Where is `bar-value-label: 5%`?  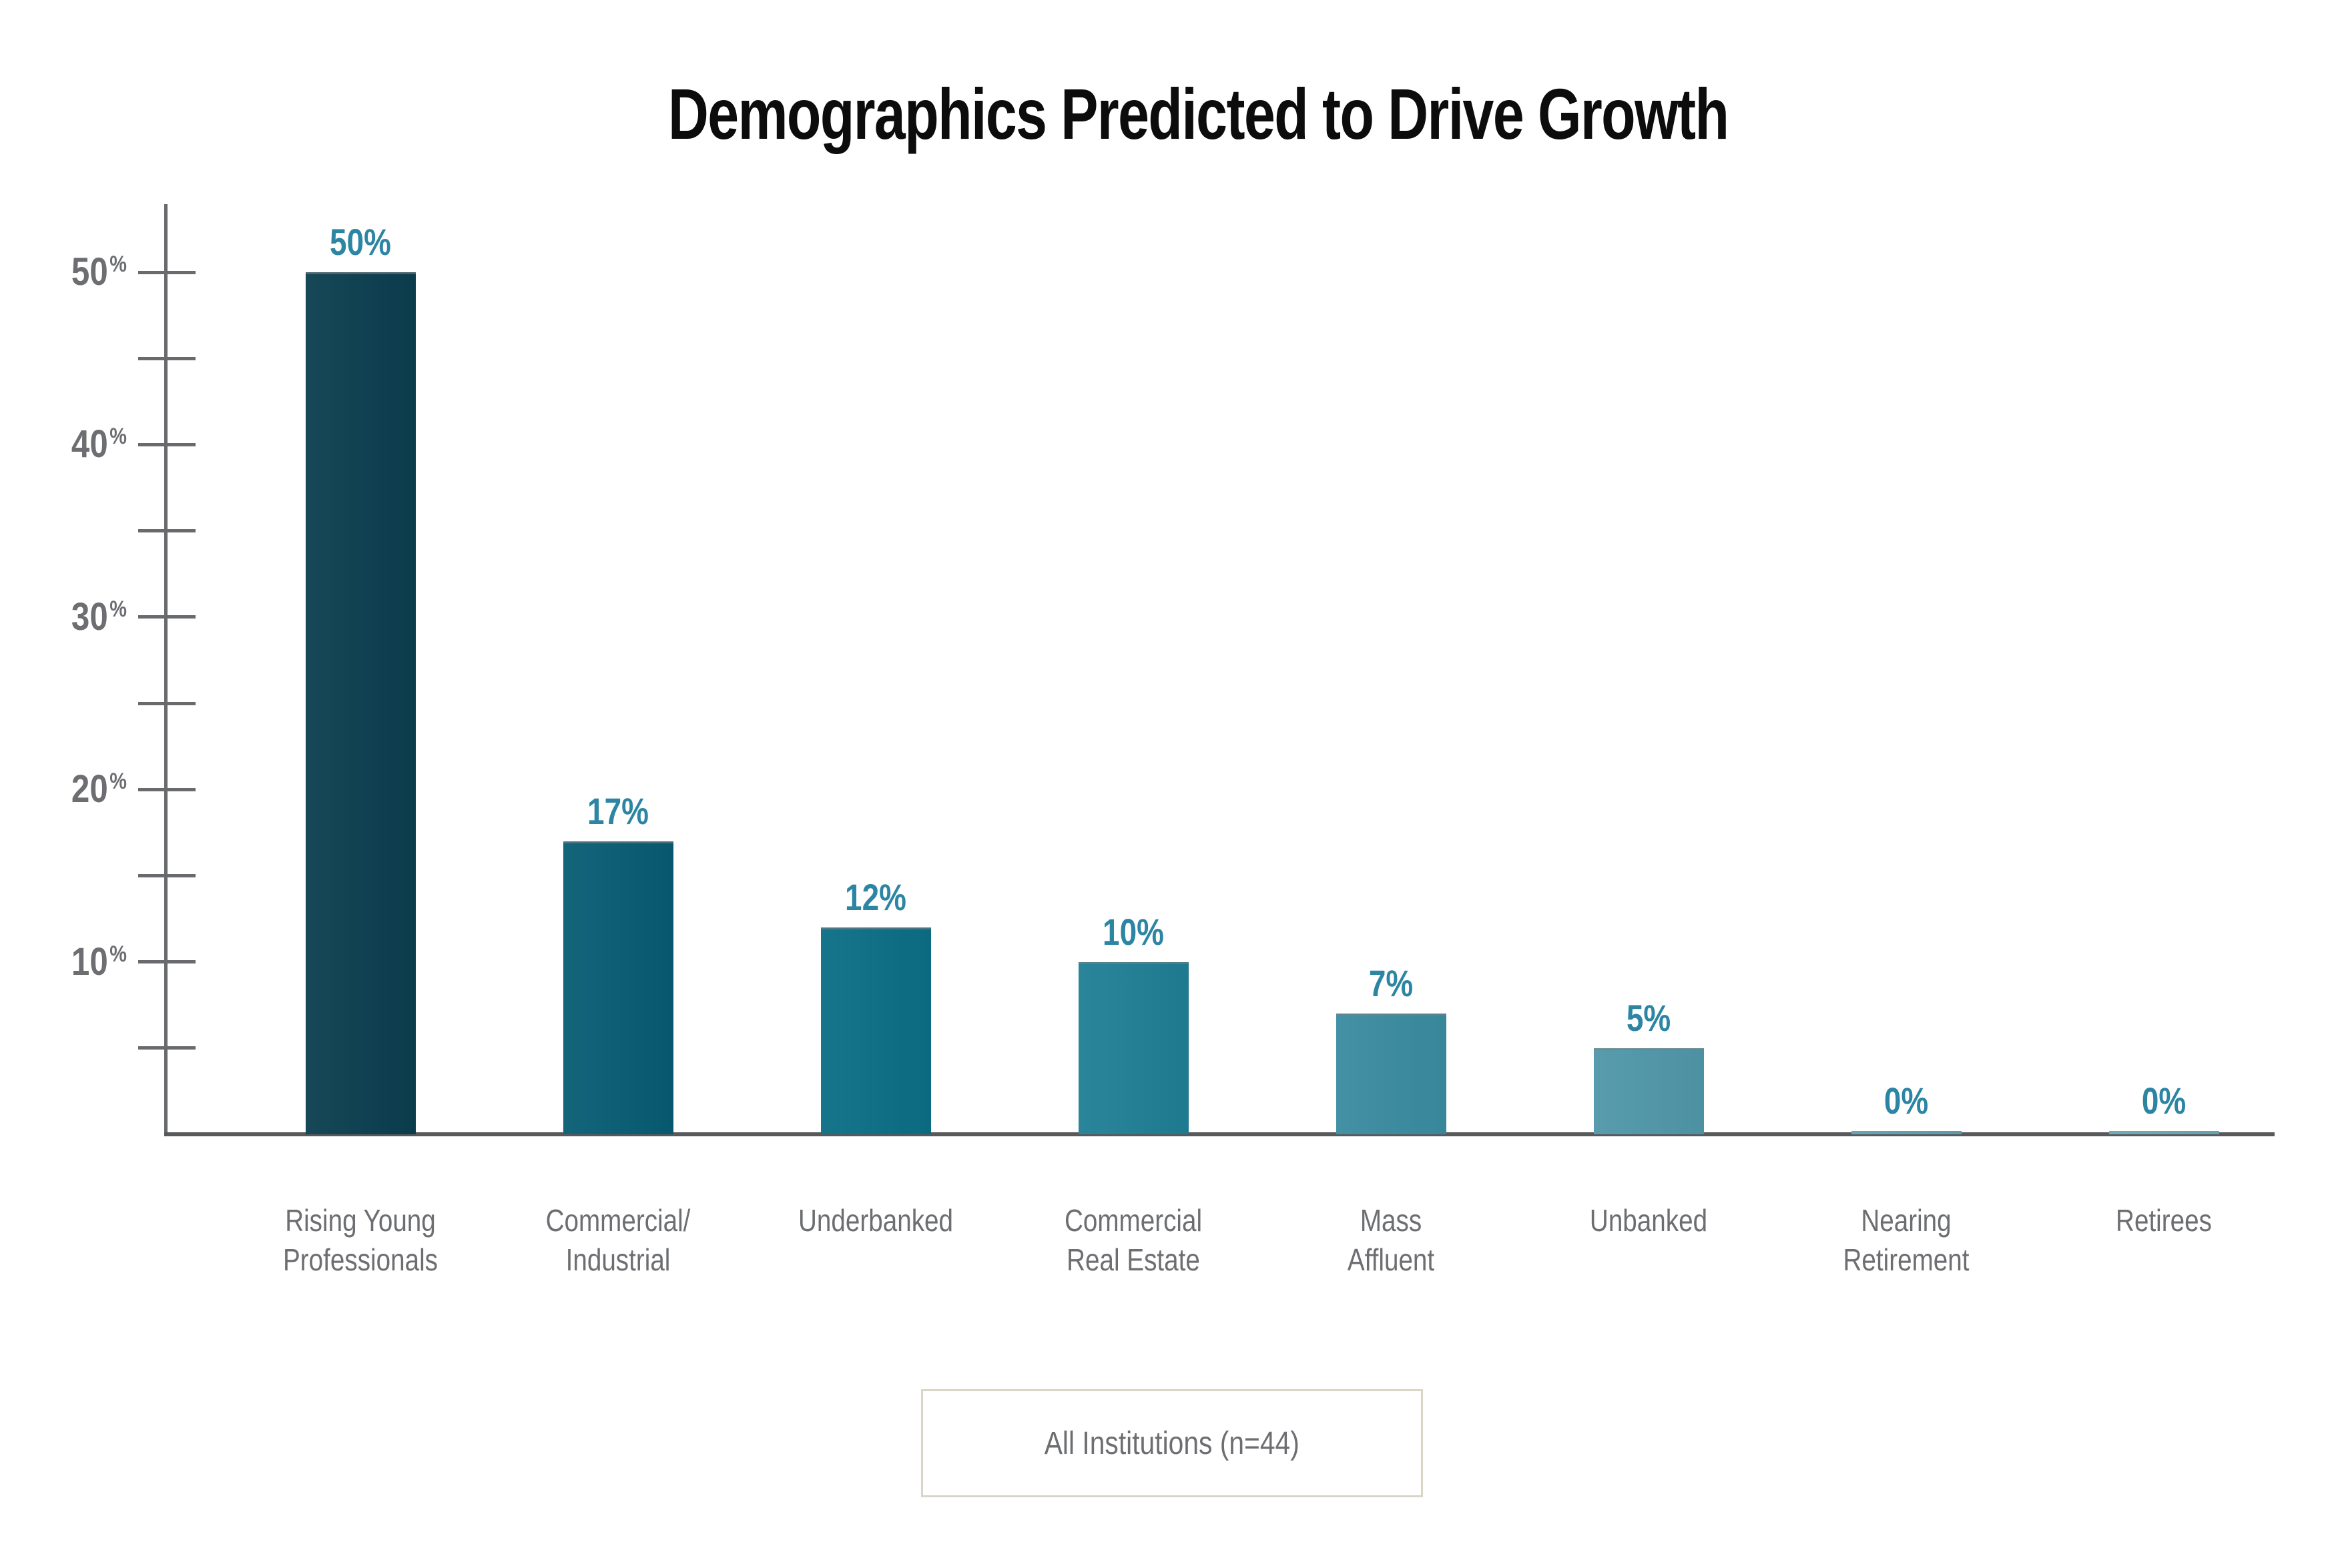
bar-value-label: 5% is located at coordinates (1649, 1018).